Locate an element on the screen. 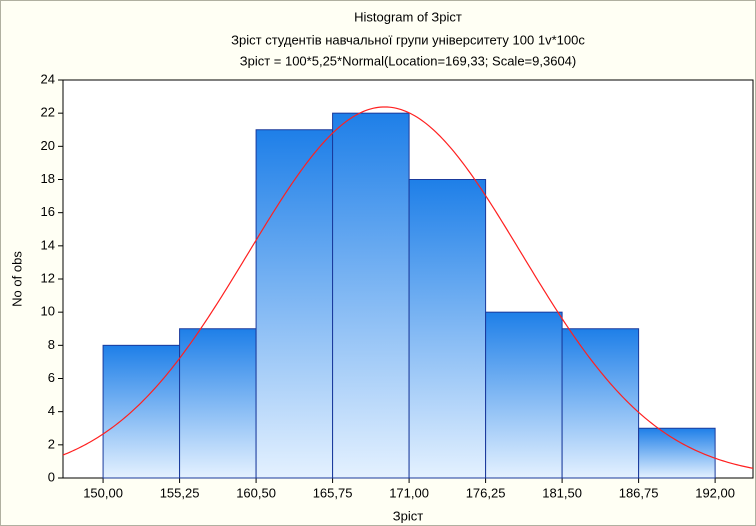 Image resolution: width=756 pixels, height=526 pixels. x-axis-label: Зрicт is located at coordinates (408, 515).